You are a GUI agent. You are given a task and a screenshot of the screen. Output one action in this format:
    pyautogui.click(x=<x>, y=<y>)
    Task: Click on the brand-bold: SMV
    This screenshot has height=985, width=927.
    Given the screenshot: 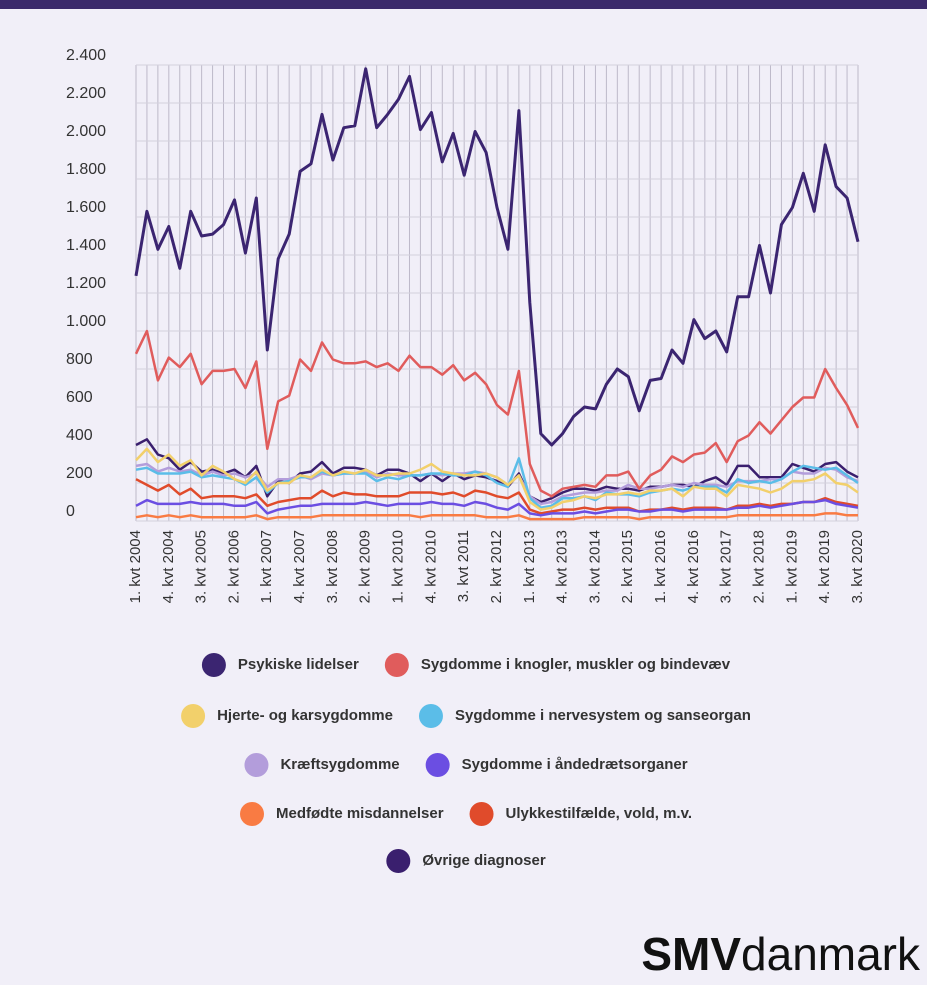 What is the action you would take?
    pyautogui.click(x=691, y=954)
    